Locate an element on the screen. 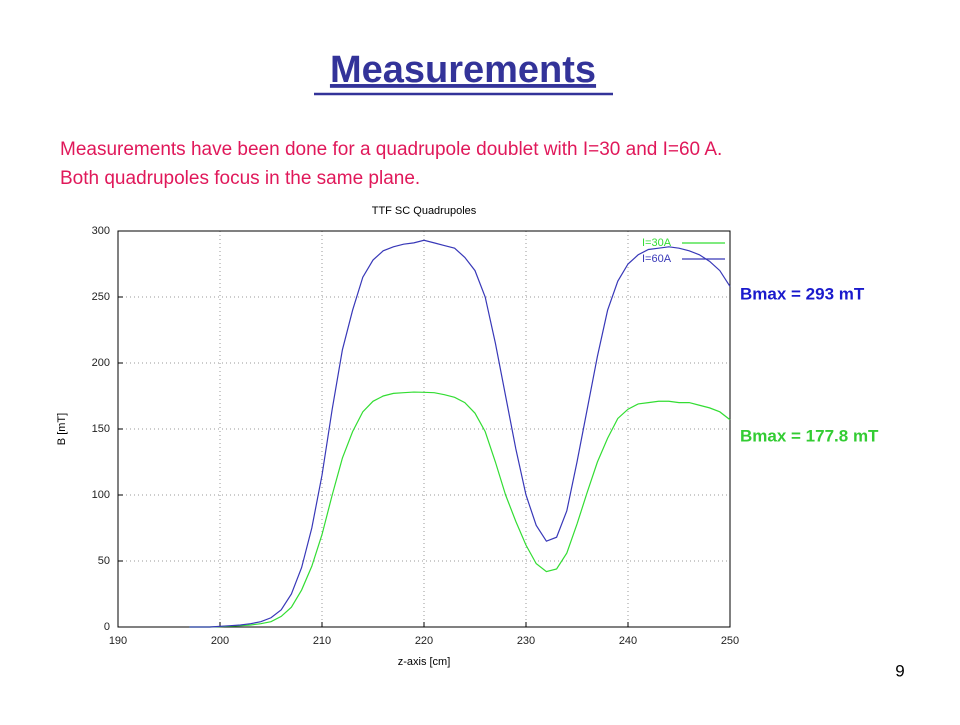 This screenshot has height=725, width=960. x-tick-label: 210 is located at coordinates (322, 641).